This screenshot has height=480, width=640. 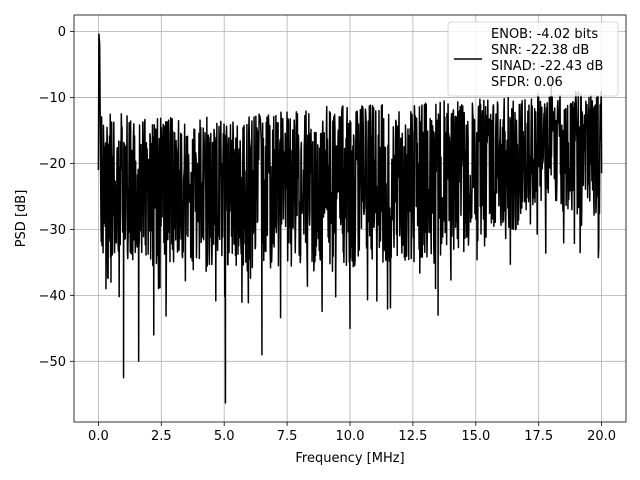 I want to click on x-tick-label: 10.0, so click(x=350, y=436).